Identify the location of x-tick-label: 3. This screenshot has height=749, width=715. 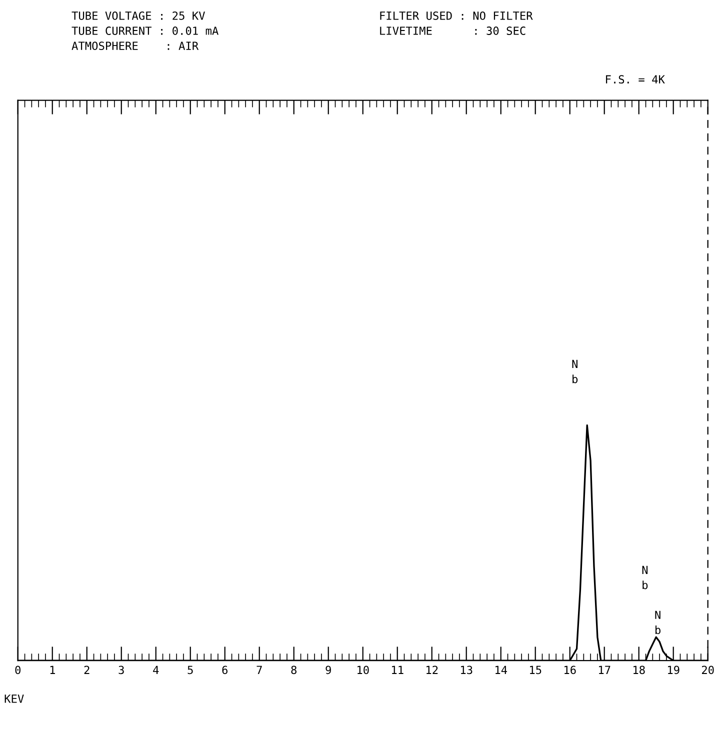
(121, 670).